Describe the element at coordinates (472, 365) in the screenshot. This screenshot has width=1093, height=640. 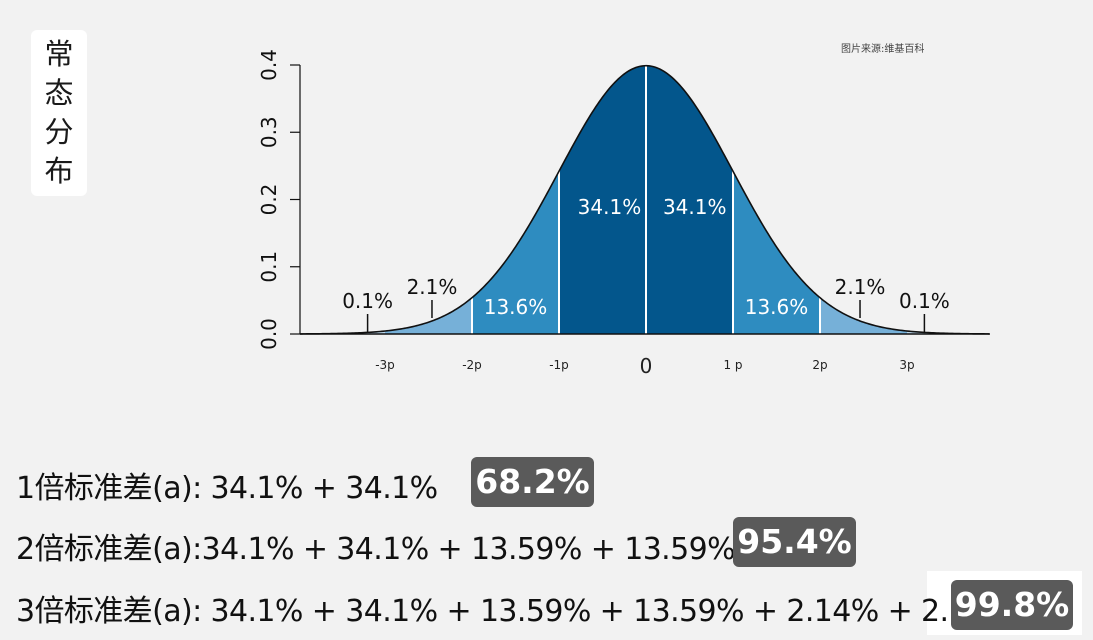
I see `x-tick-label-1: -2p` at that location.